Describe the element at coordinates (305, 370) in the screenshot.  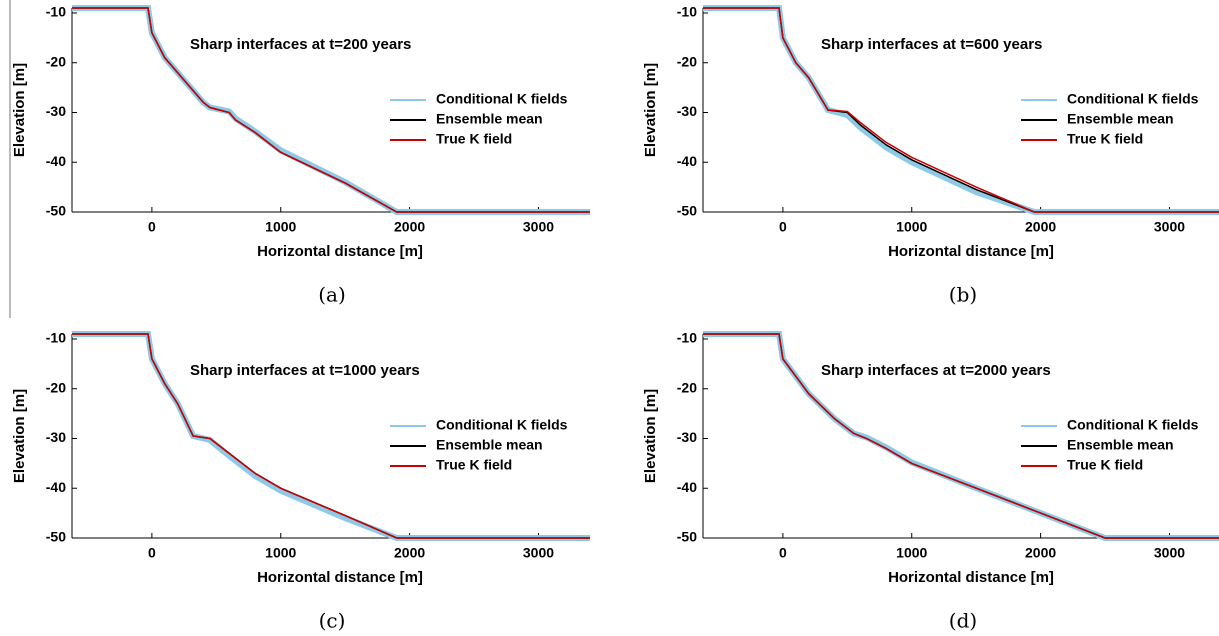
I see `chart-title: Sharp interfaces at t=1000 years` at that location.